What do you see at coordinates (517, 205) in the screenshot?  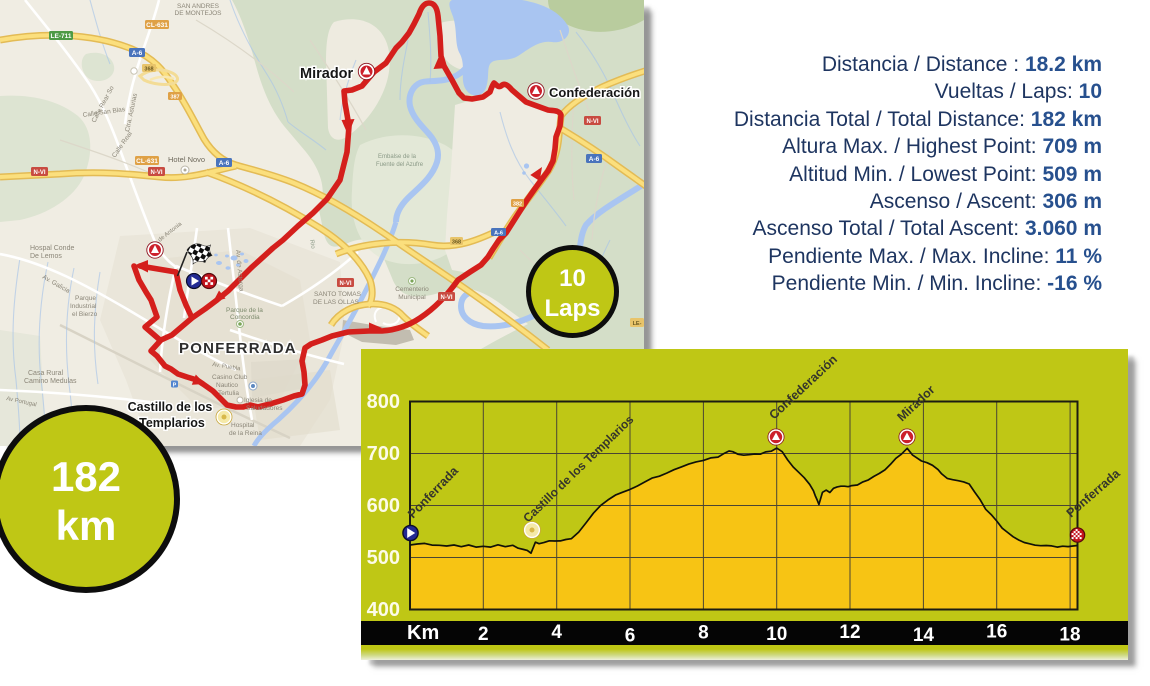 I see `svg-text: 382` at bounding box center [517, 205].